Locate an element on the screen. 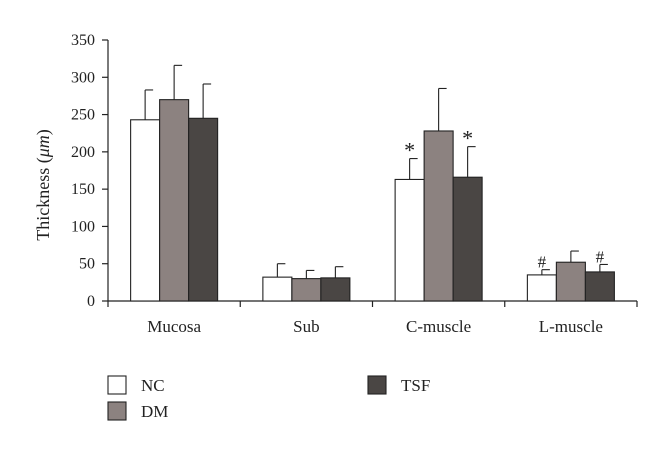 Image resolution: width=660 pixels, height=453 pixels. legend-swatch-dm is located at coordinates (117, 411).